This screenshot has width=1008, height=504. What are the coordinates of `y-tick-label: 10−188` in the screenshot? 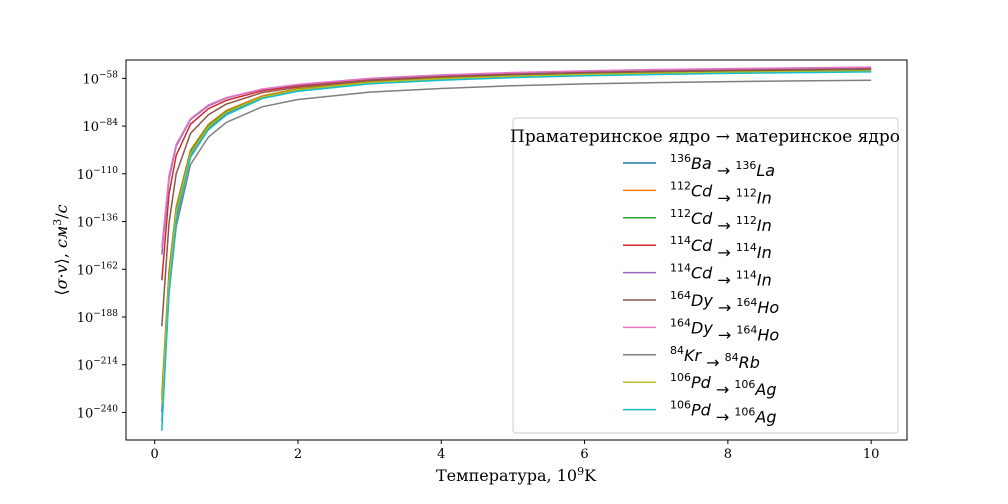 It's located at (98, 317).